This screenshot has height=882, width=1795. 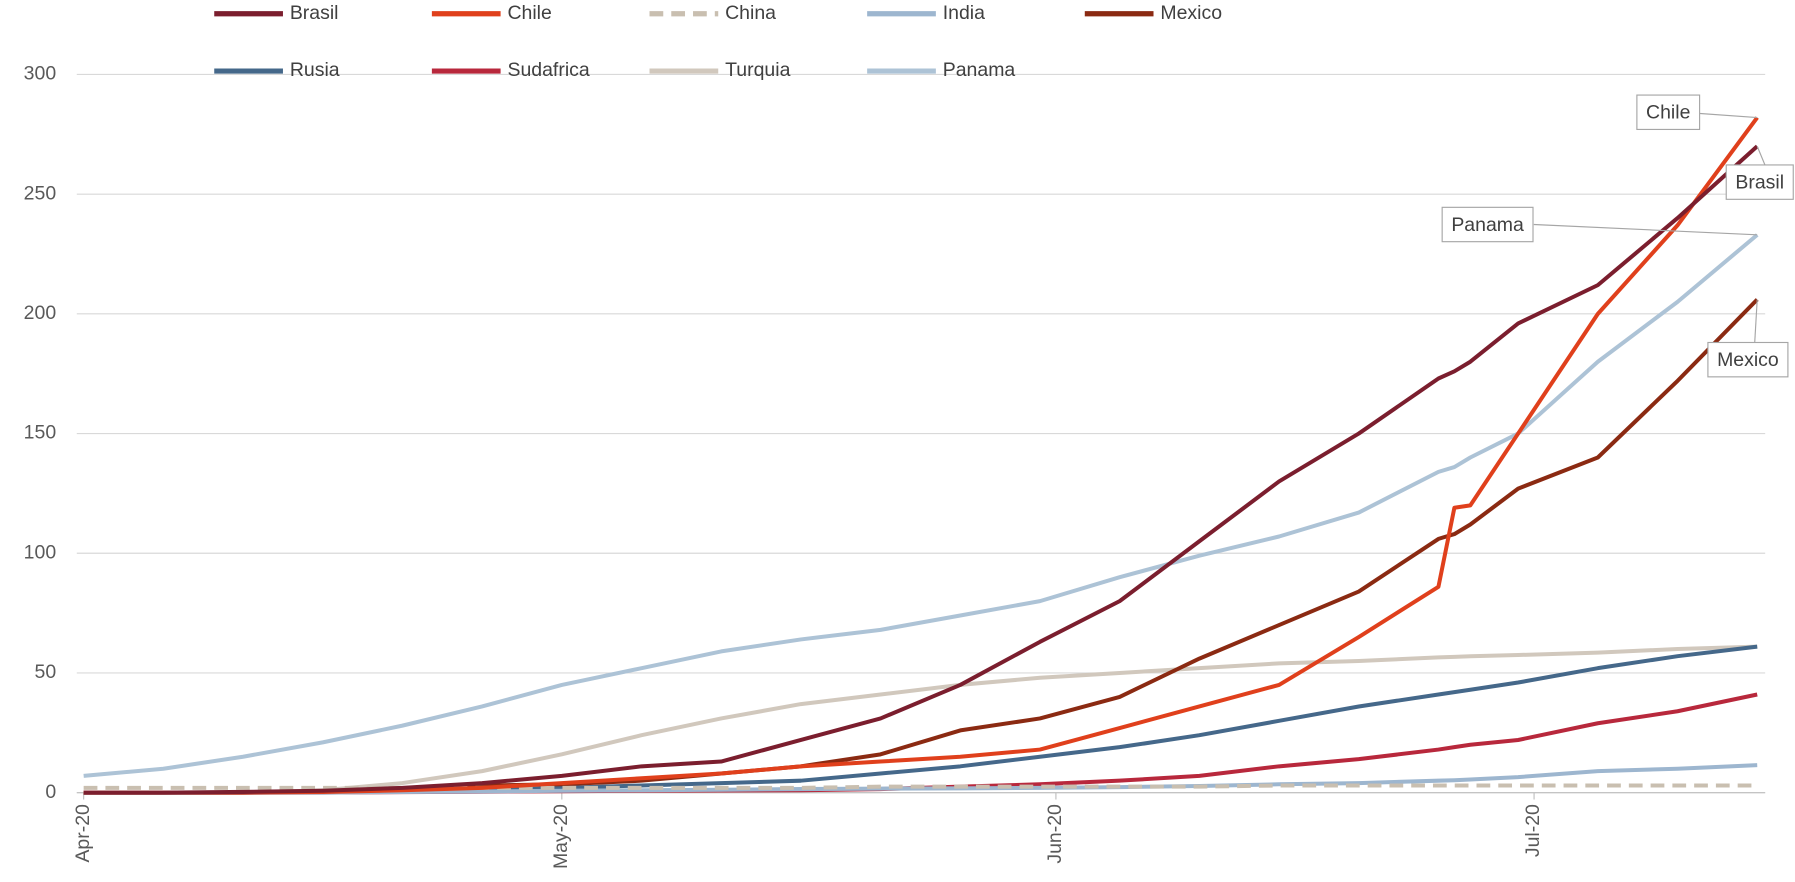 I want to click on series-line, so click(x=920, y=786).